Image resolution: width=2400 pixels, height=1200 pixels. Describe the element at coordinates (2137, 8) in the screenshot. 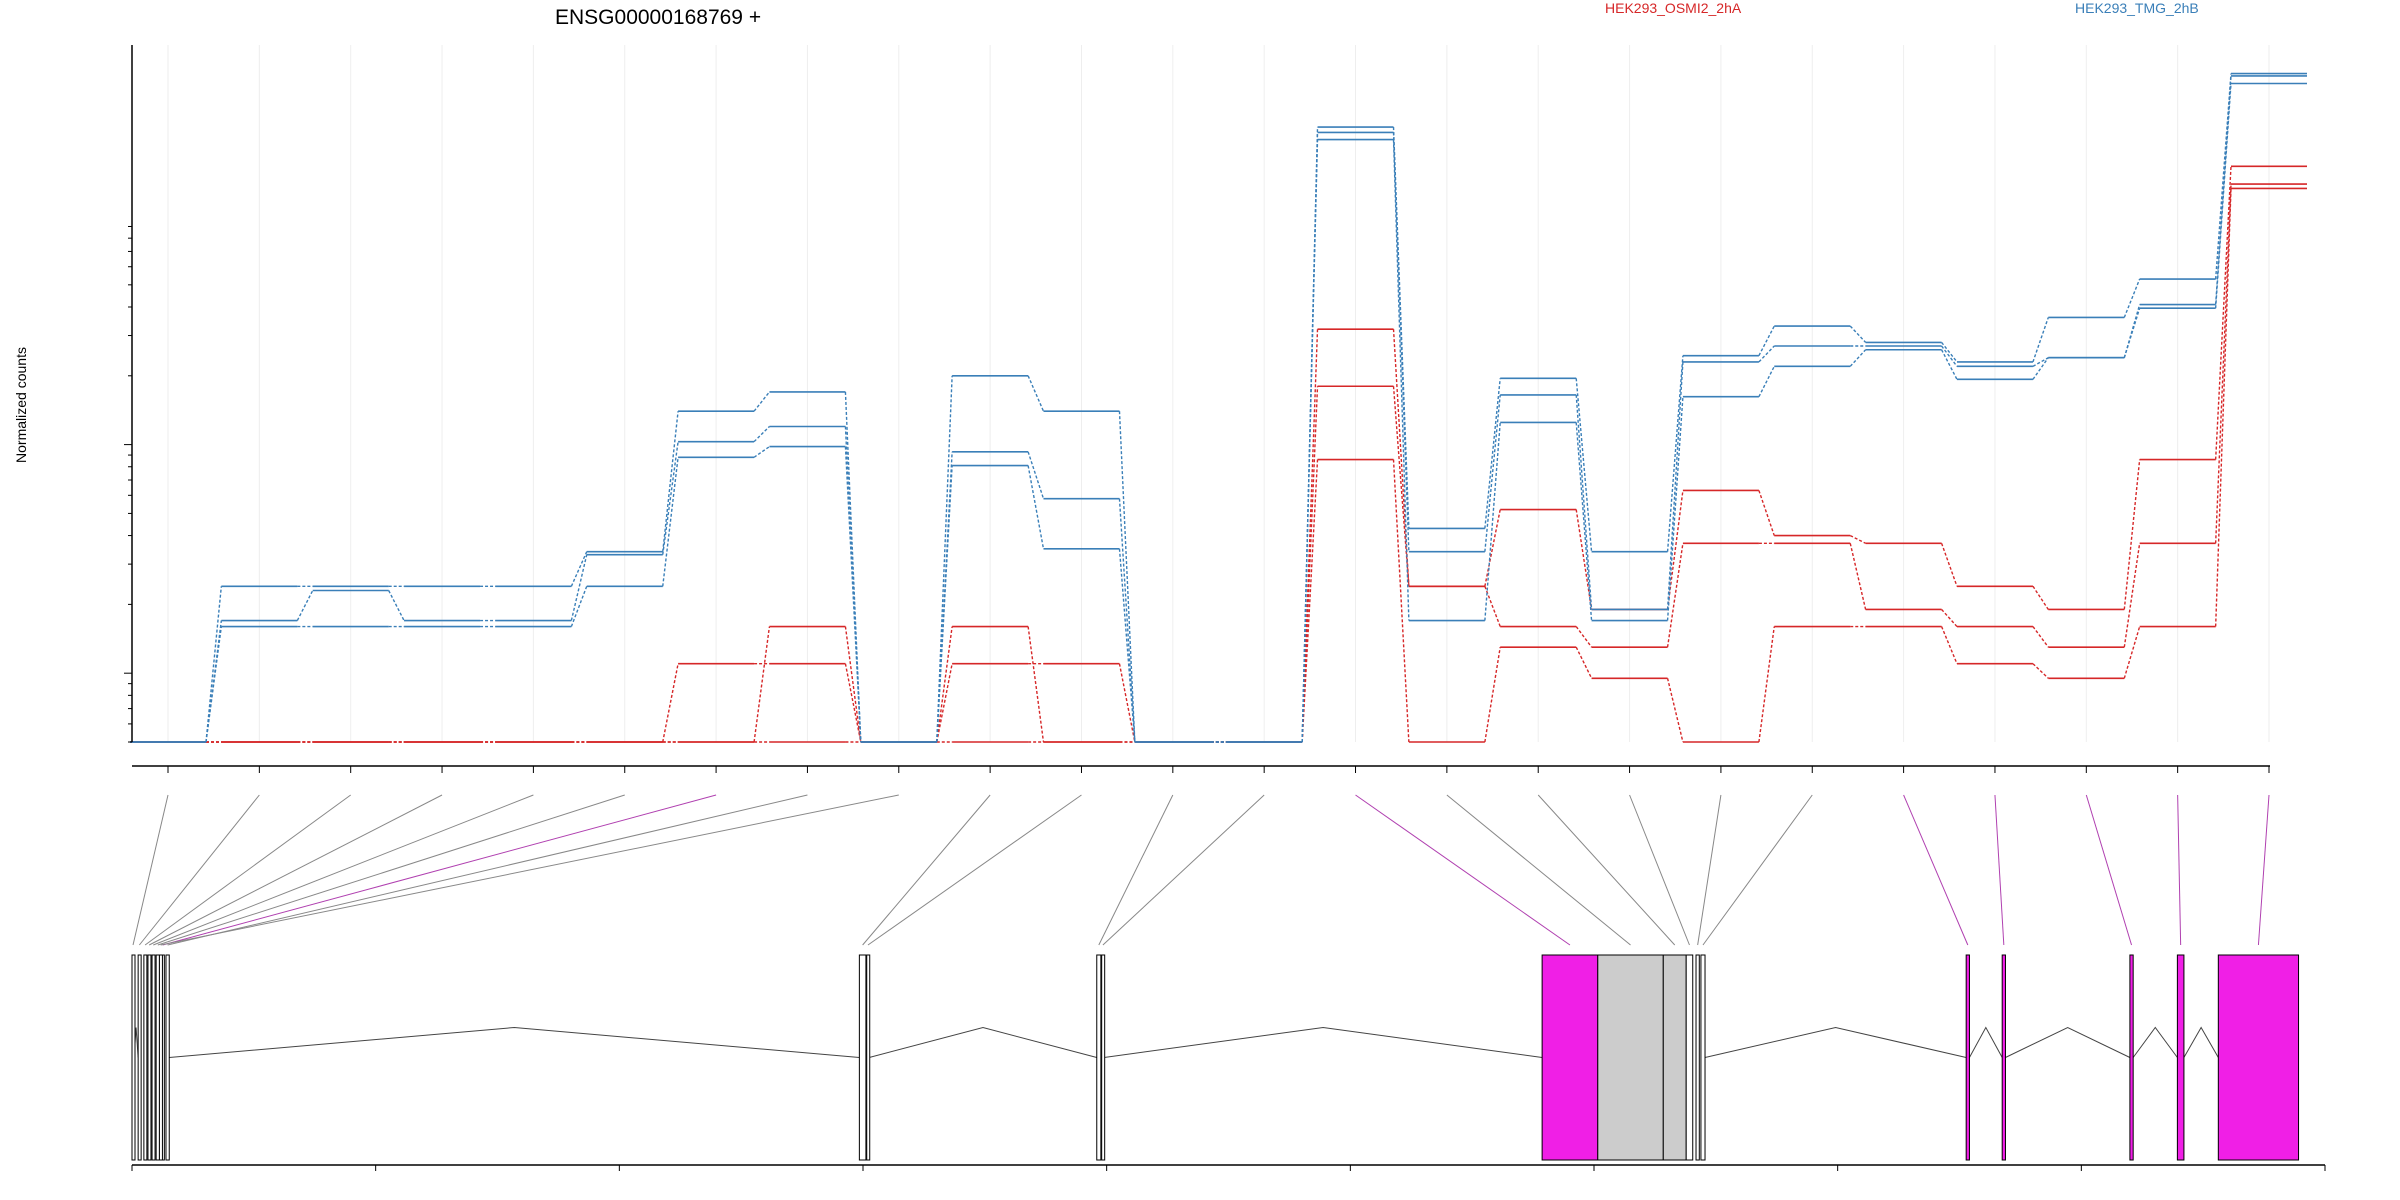

I see `legend-entry-tmg: HEK293_TMG_2hB` at that location.